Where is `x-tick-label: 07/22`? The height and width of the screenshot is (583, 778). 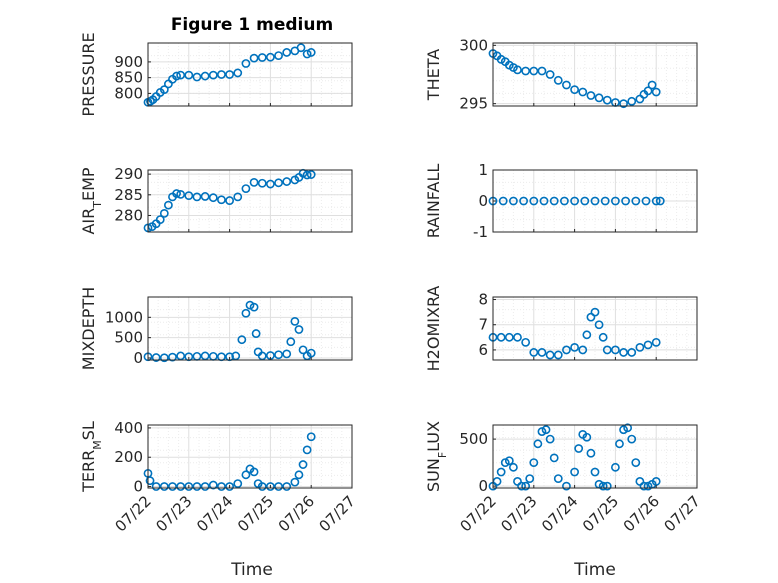
x-tick-label: 07/22 is located at coordinates (133, 513).